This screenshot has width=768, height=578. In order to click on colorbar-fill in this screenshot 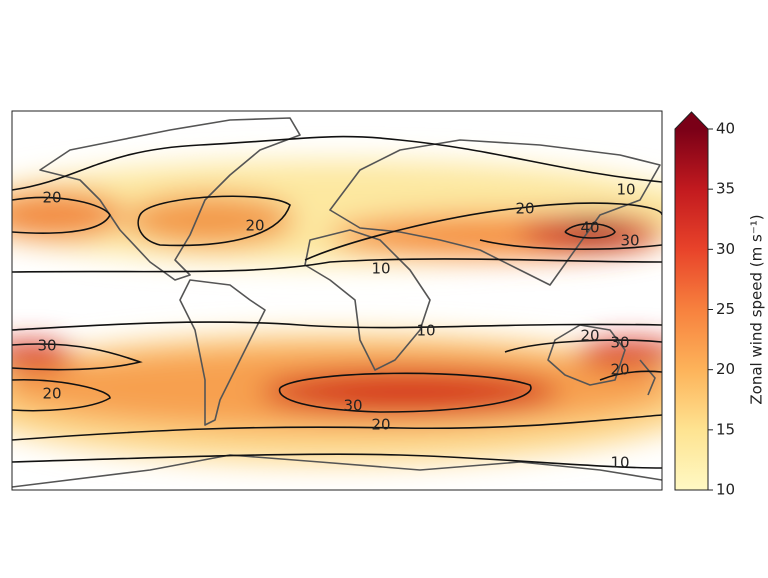, I will do `click(691, 309)`.